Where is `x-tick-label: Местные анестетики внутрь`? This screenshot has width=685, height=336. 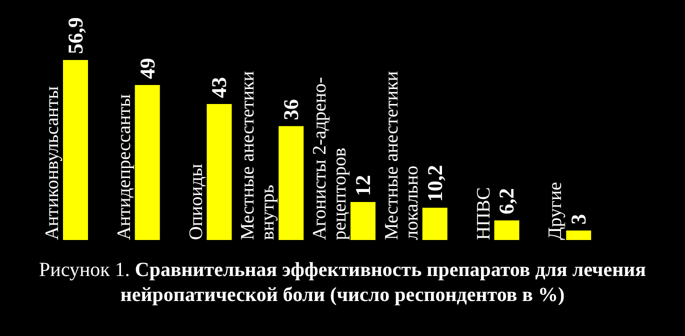
x-tick-label: Местные анестетики внутрь is located at coordinates (258, 155).